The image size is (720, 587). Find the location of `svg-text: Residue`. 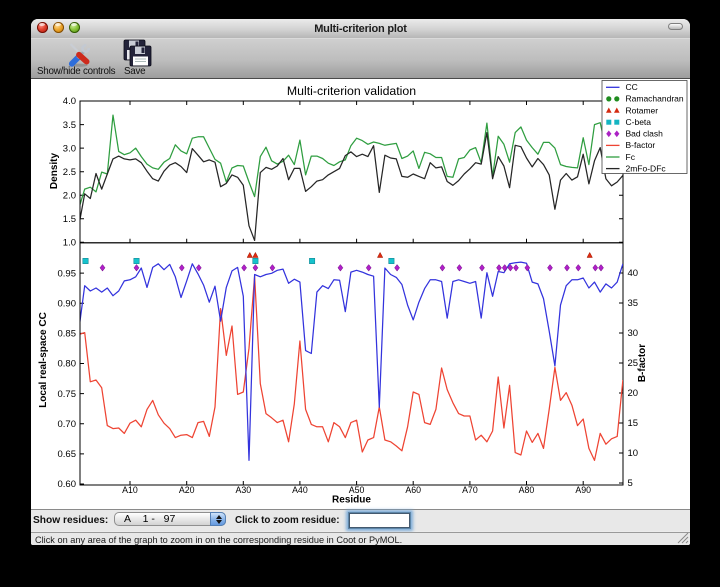

svg-text: Residue is located at coordinates (351, 500).